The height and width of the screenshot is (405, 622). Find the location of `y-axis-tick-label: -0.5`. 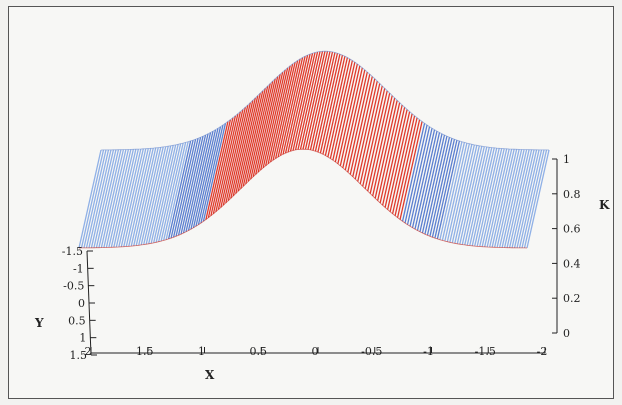

y-axis-tick-label: -0.5 is located at coordinates (73, 286).